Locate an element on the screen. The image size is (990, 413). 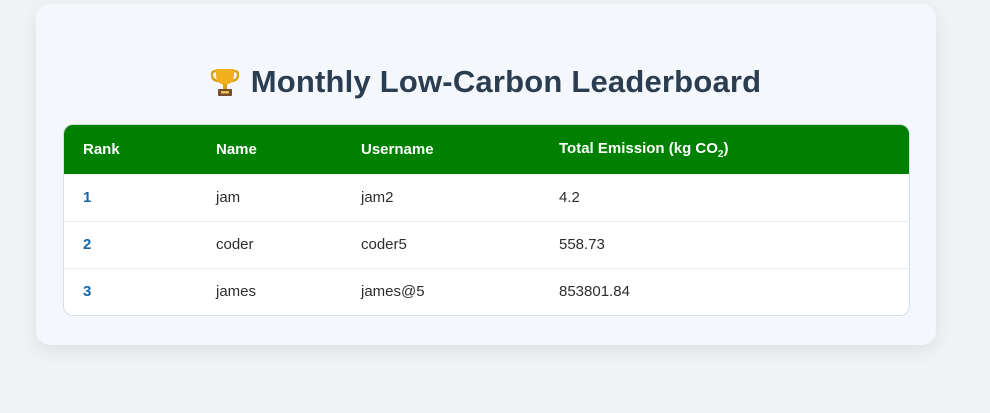
trophy-icon is located at coordinates (224, 82).